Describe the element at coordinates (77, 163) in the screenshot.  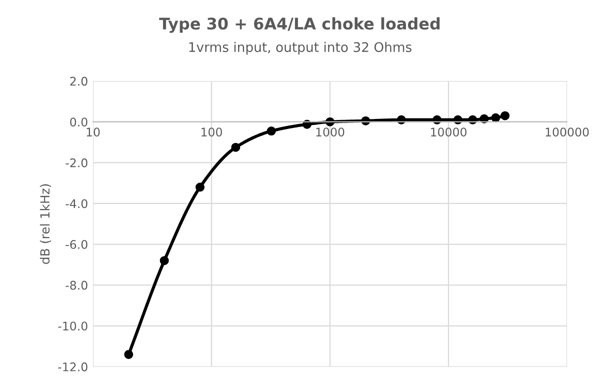
I see `y-tick-label: -2.0` at that location.